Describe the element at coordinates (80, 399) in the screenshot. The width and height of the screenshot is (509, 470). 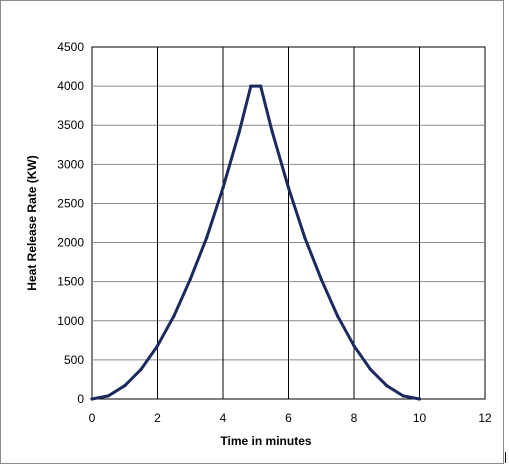
I see `y-tick-label: 0` at that location.